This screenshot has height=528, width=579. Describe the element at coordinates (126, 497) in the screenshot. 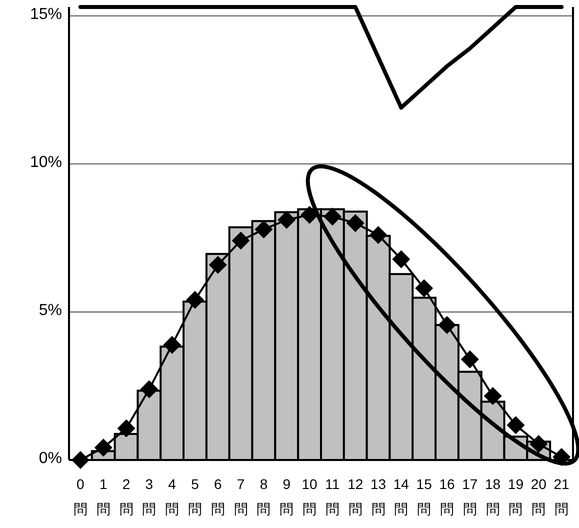

I see `x-tick-label: 2問` at that location.